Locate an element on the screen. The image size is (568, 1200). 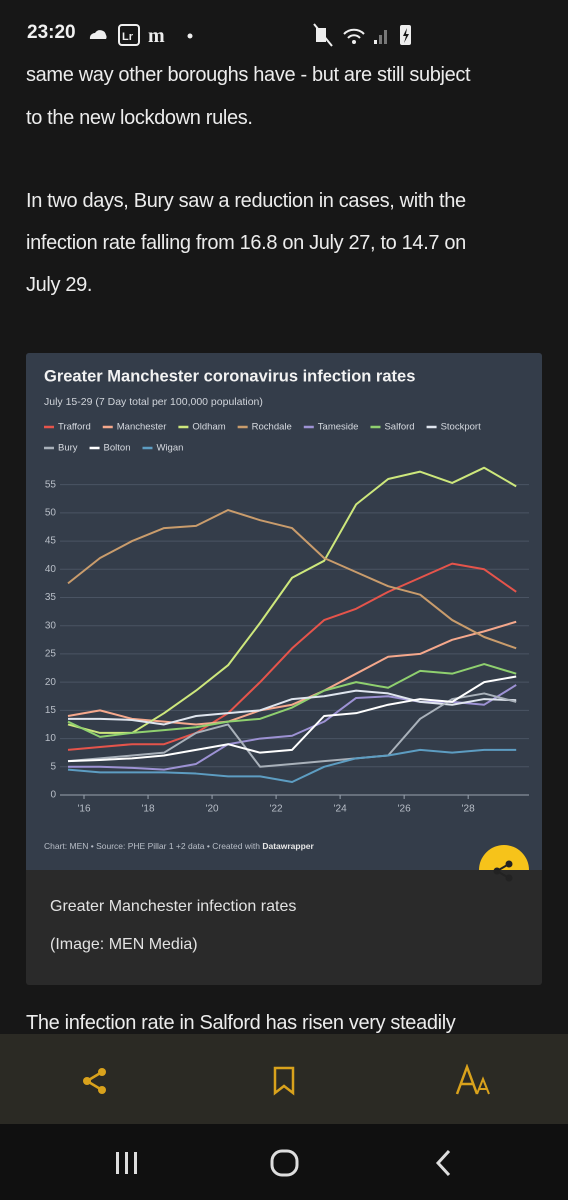
y-tick-label: 55 is located at coordinates (51, 484).